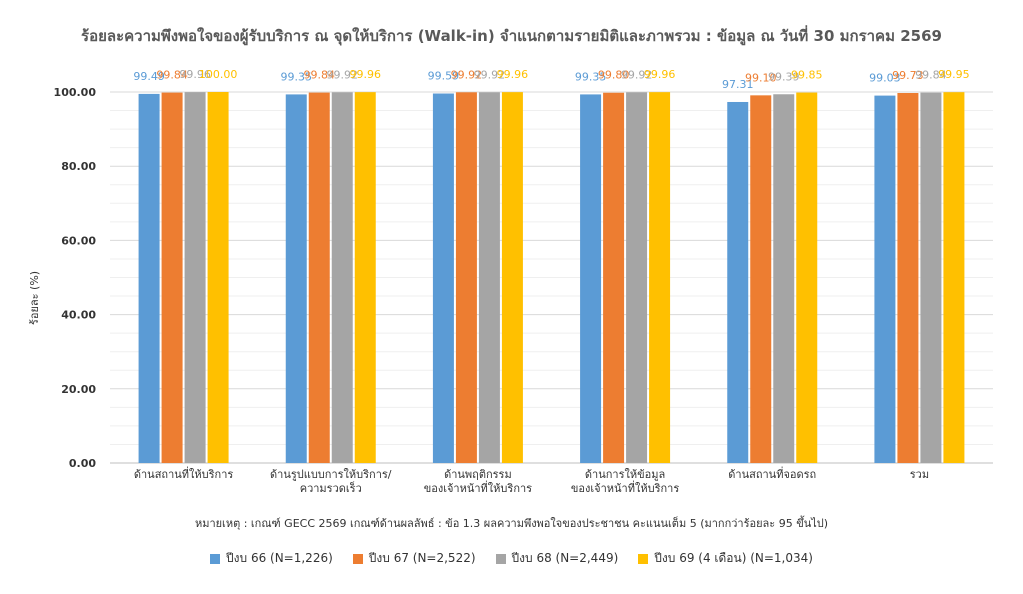  I want to click on y-axis-title: ร้อยละ (%), so click(34, 298).